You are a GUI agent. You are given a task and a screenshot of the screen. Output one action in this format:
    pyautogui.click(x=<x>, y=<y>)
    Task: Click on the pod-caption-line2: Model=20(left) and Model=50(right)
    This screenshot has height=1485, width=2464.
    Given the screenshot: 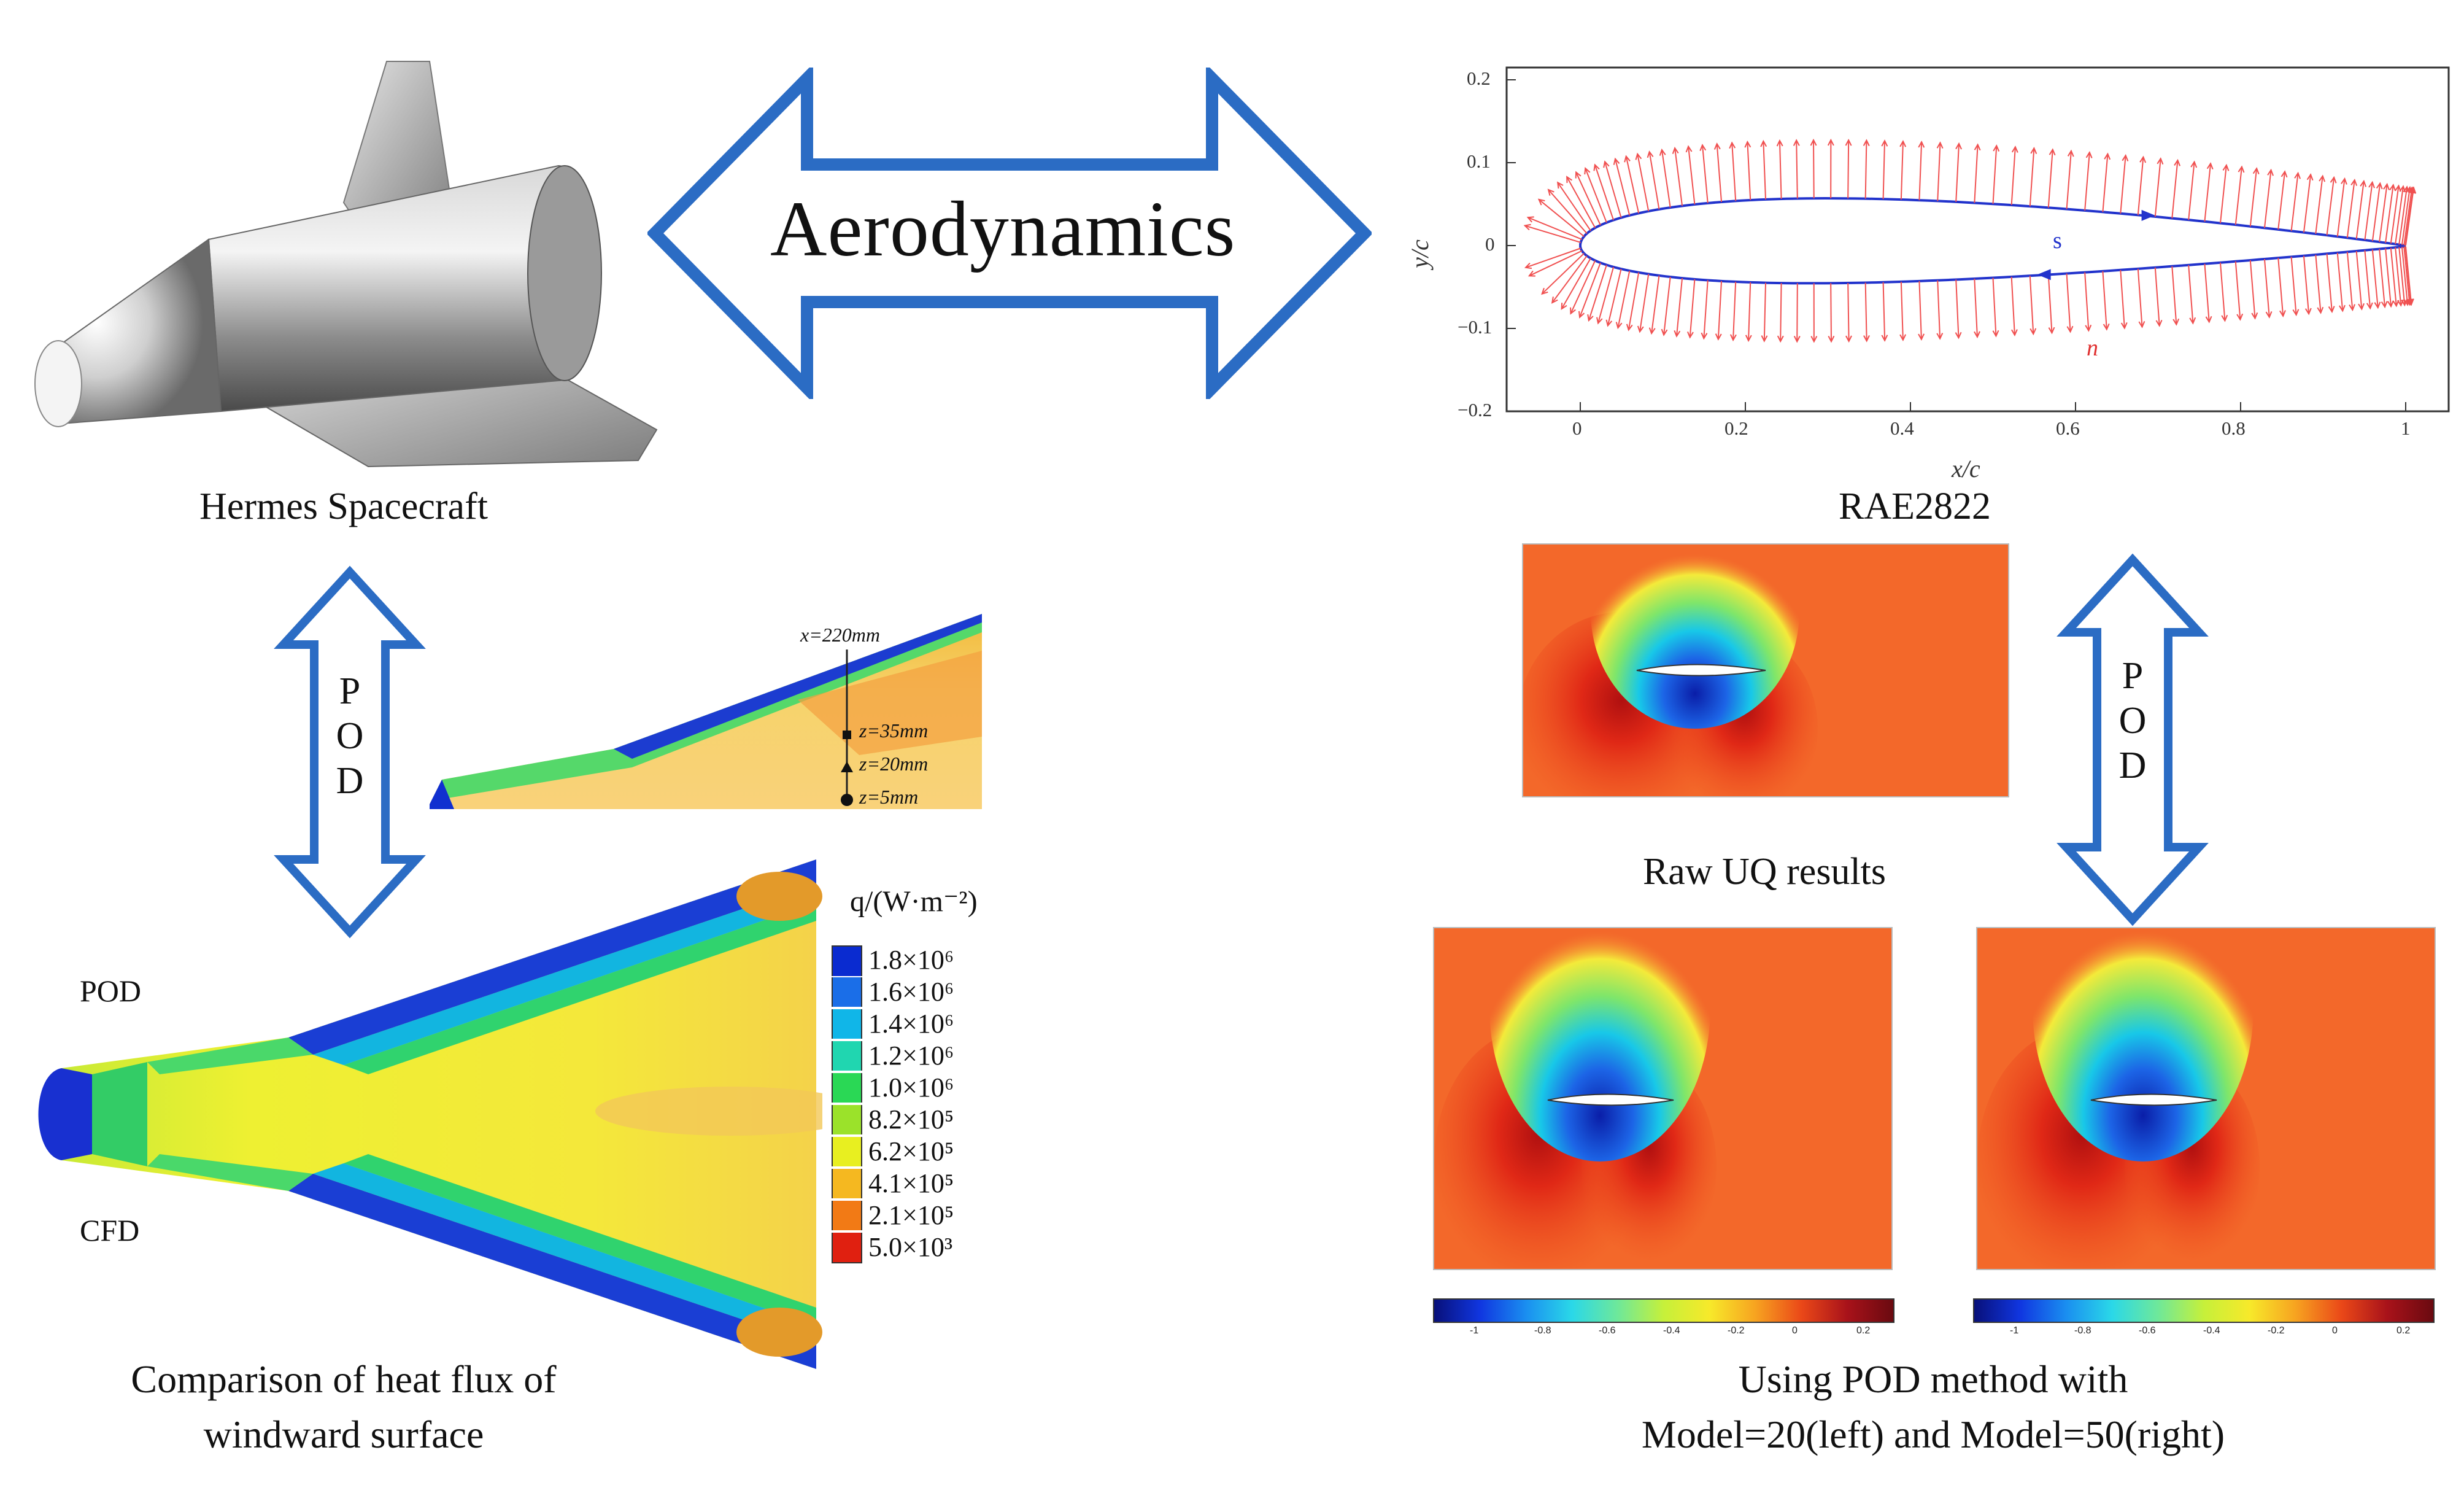 What is the action you would take?
    pyautogui.click(x=1933, y=1434)
    